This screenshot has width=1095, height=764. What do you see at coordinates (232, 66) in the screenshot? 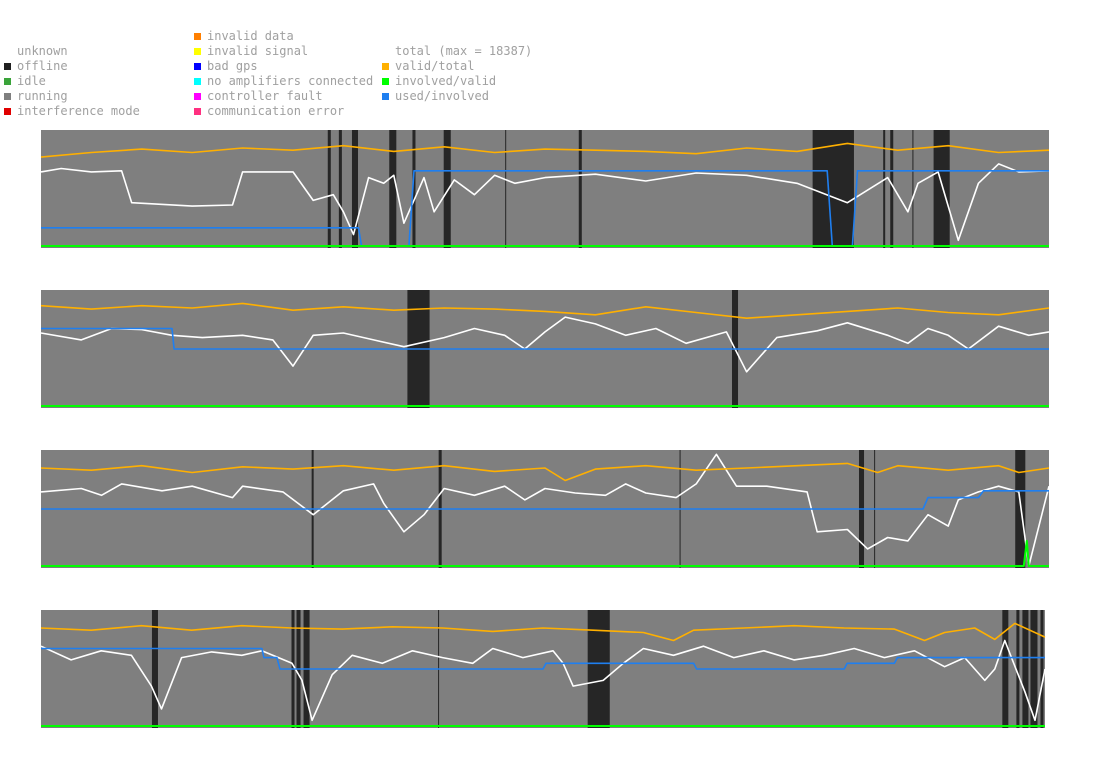
I see `legend-label: bad gps` at bounding box center [232, 66].